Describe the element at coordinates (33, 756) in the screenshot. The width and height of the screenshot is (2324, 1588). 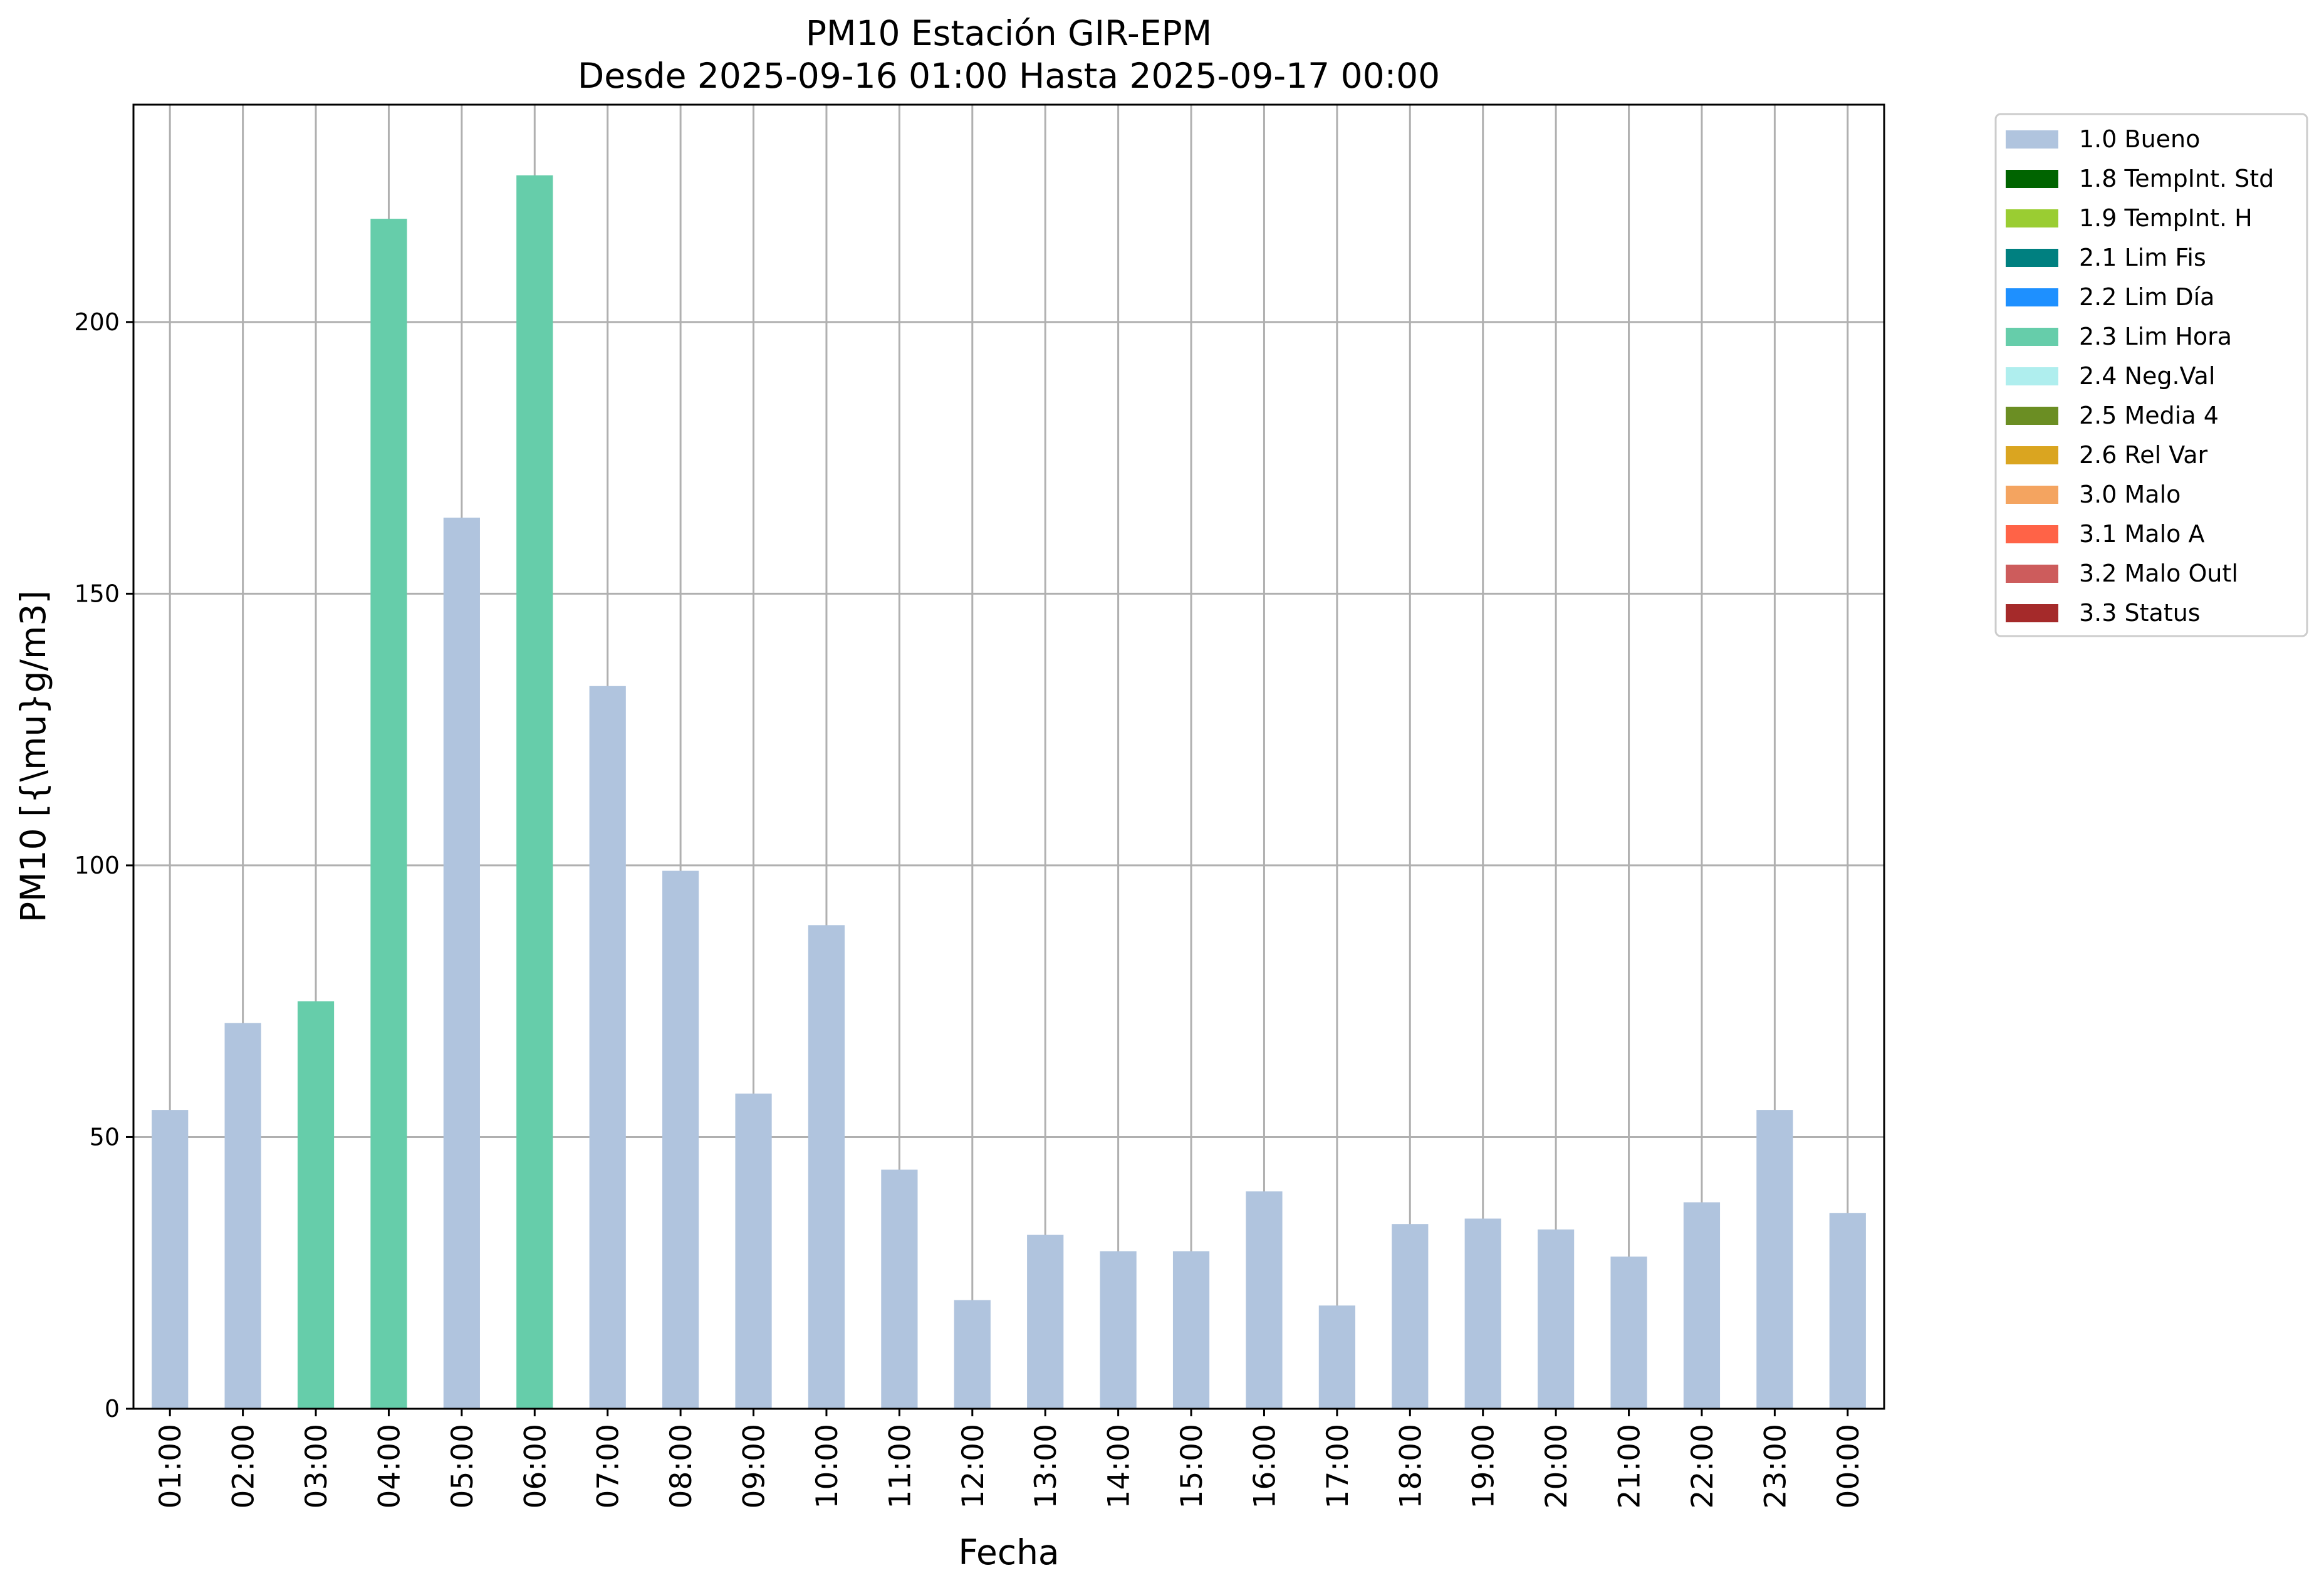
I see `y-axis-label: PM10 [{\mu}g/m3]` at that location.